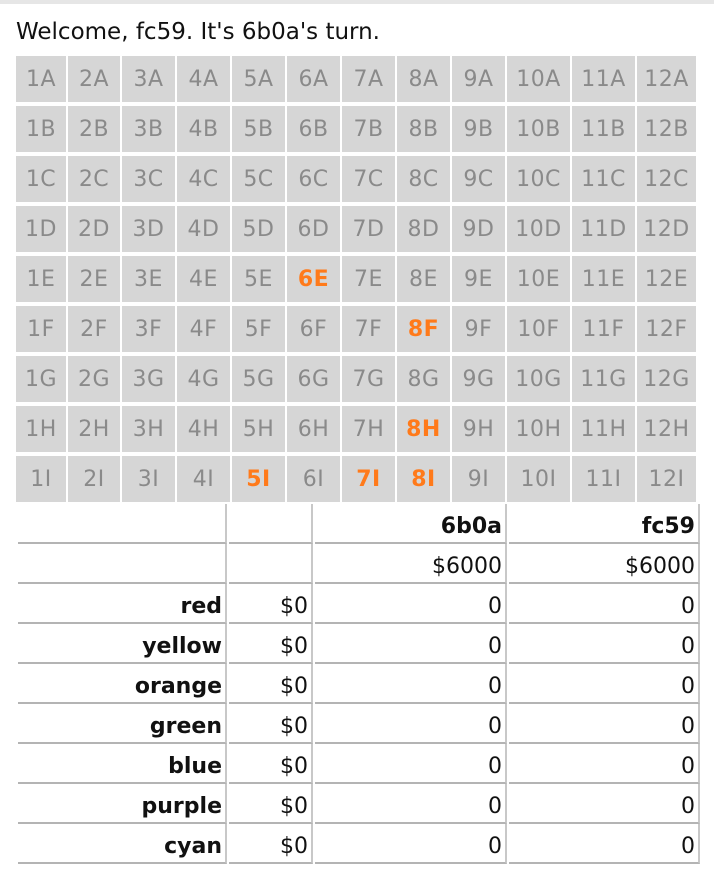 The image size is (714, 870). Describe the element at coordinates (41, 379) in the screenshot. I see `board-cell-1g: 1G` at that location.